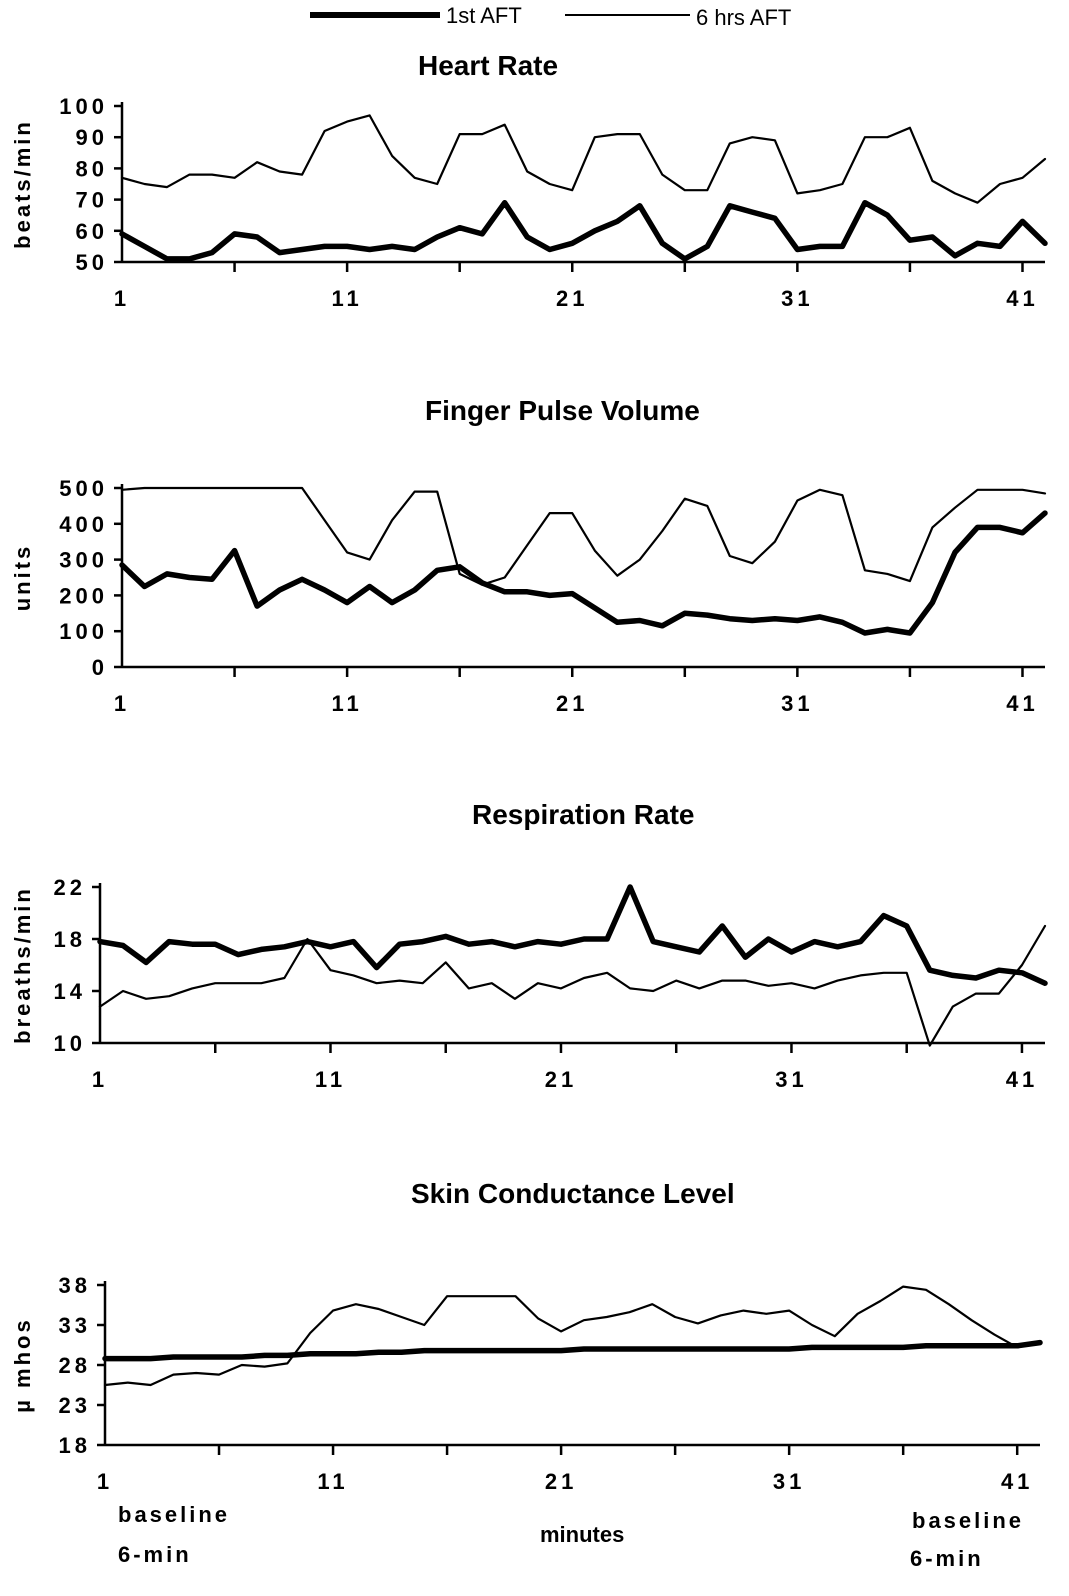 This screenshot has height=1596, width=1069. Describe the element at coordinates (83, 488) in the screenshot. I see `finger-pulse-volume-y-tick-label: 500` at that location.